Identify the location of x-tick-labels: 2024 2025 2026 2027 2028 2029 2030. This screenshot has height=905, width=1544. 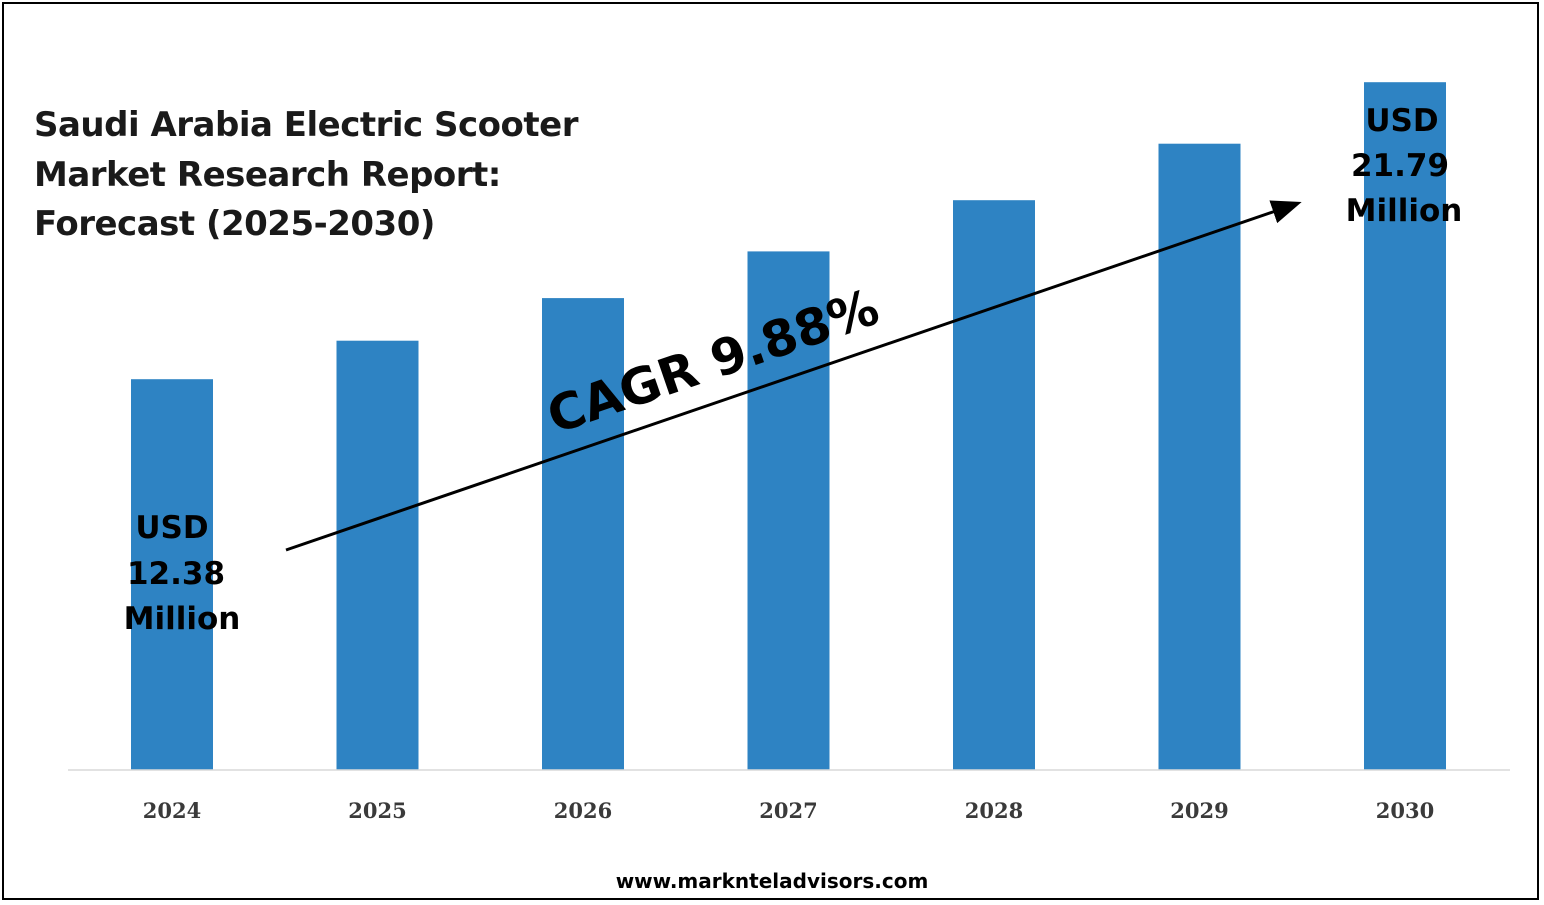
(788, 810).